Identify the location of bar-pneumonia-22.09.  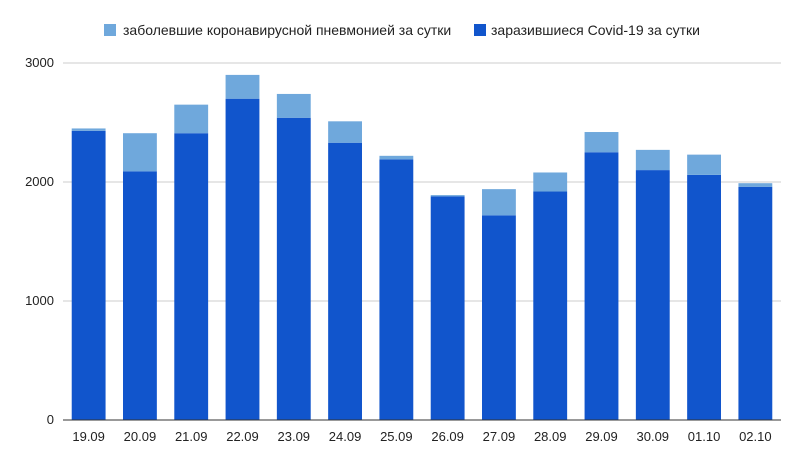
(242, 86).